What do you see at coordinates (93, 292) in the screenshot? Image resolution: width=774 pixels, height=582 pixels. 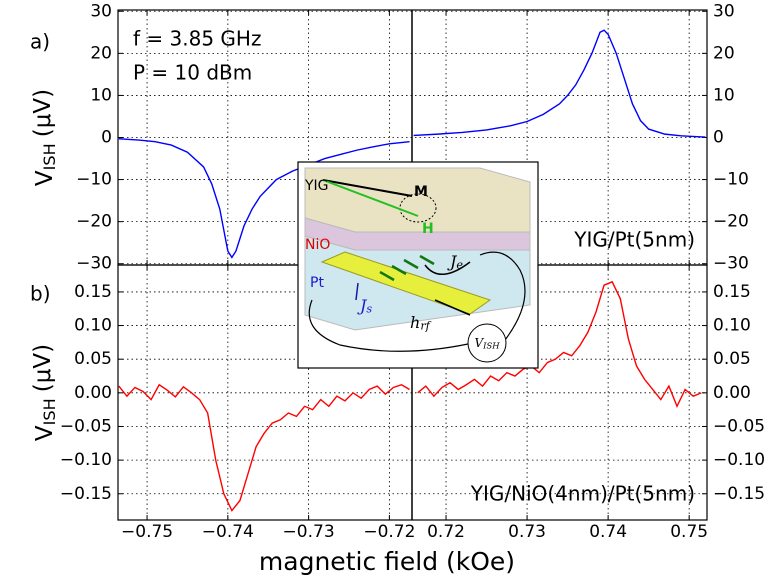 I see `y-tick-label: 0.15` at bounding box center [93, 292].